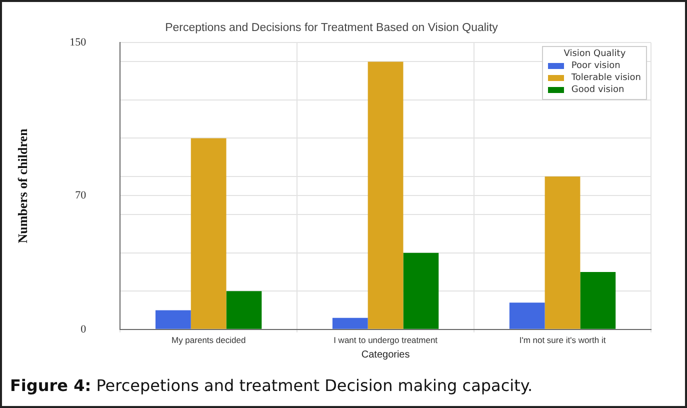 Image resolution: width=687 pixels, height=408 pixels. What do you see at coordinates (606, 78) in the screenshot?
I see `legend-label: Tolerable vision` at bounding box center [606, 78].